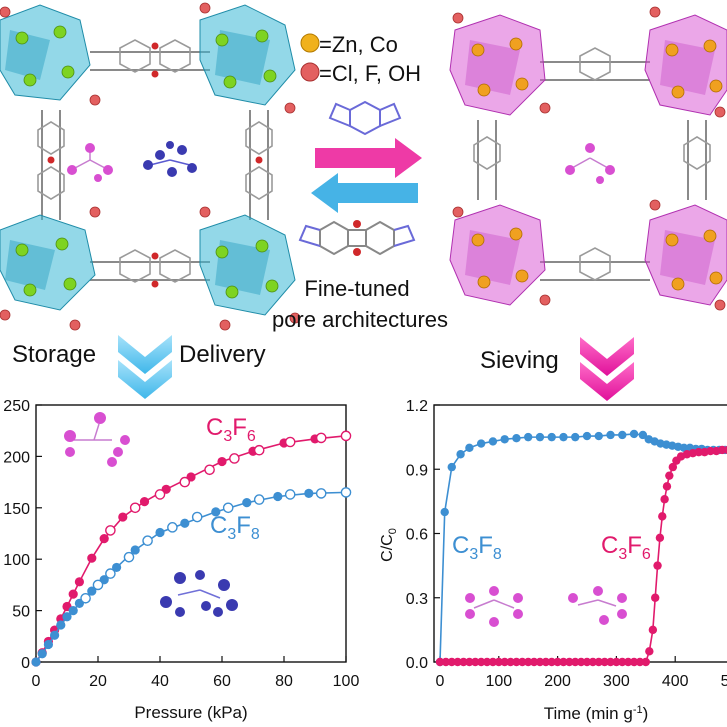 Image resolution: width=727 pixels, height=727 pixels. Describe the element at coordinates (160, 681) in the screenshot. I see `isotherm-x-tick-label: 40` at that location.